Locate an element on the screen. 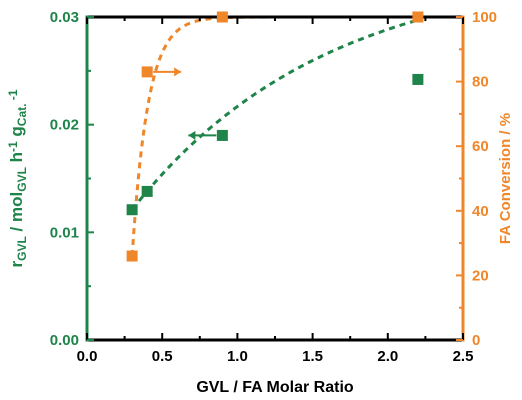  left-y-tick-label: 0.02 is located at coordinates (64, 125).